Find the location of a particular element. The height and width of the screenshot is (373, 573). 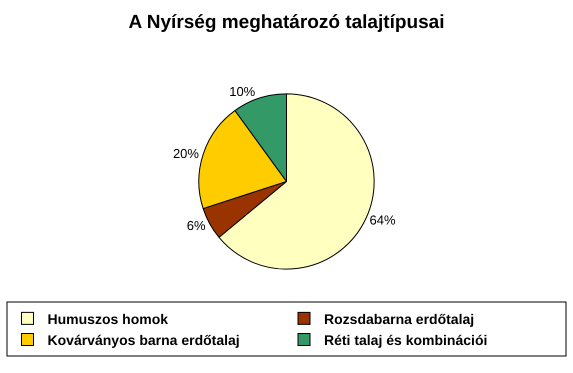

data-label: 10% is located at coordinates (242, 91).